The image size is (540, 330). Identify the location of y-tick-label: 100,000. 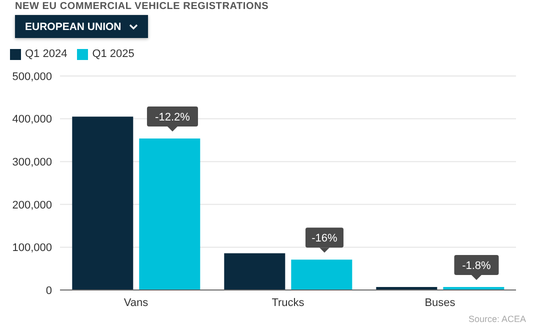
(32, 248).